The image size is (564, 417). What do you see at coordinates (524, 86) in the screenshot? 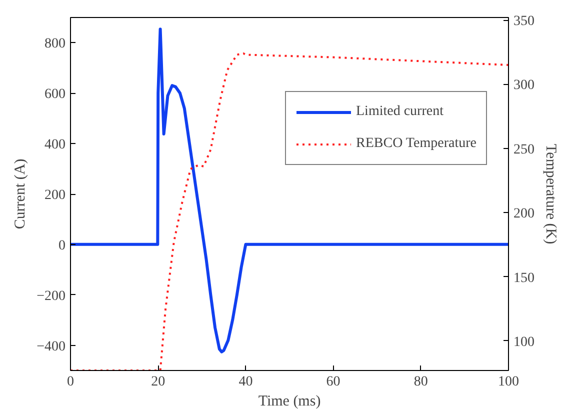
I see `y2-tick-label: 300` at bounding box center [524, 86].